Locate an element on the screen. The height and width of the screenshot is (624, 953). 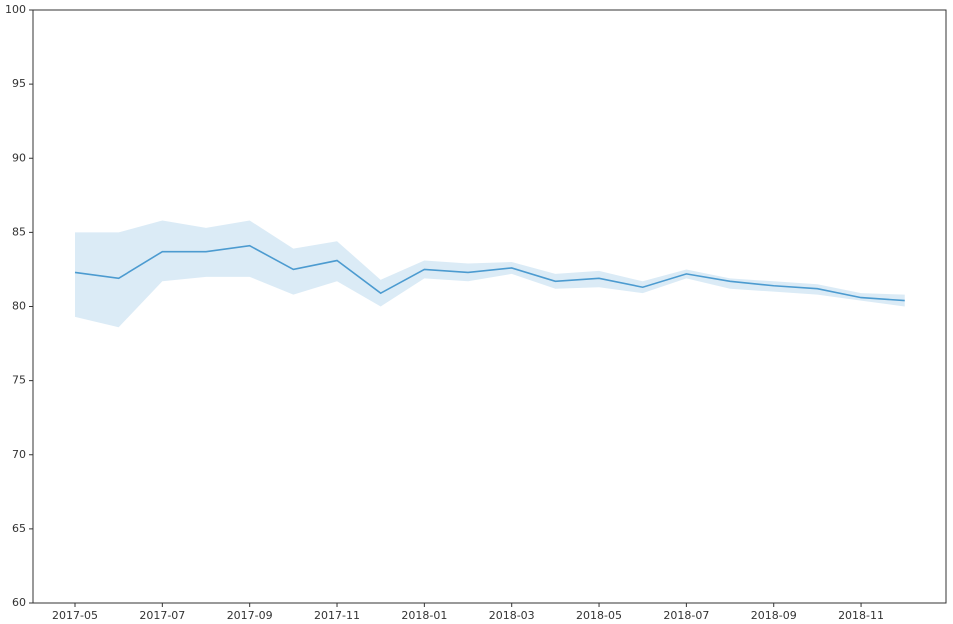
y-tick-label: 60 is located at coordinates (19, 602).